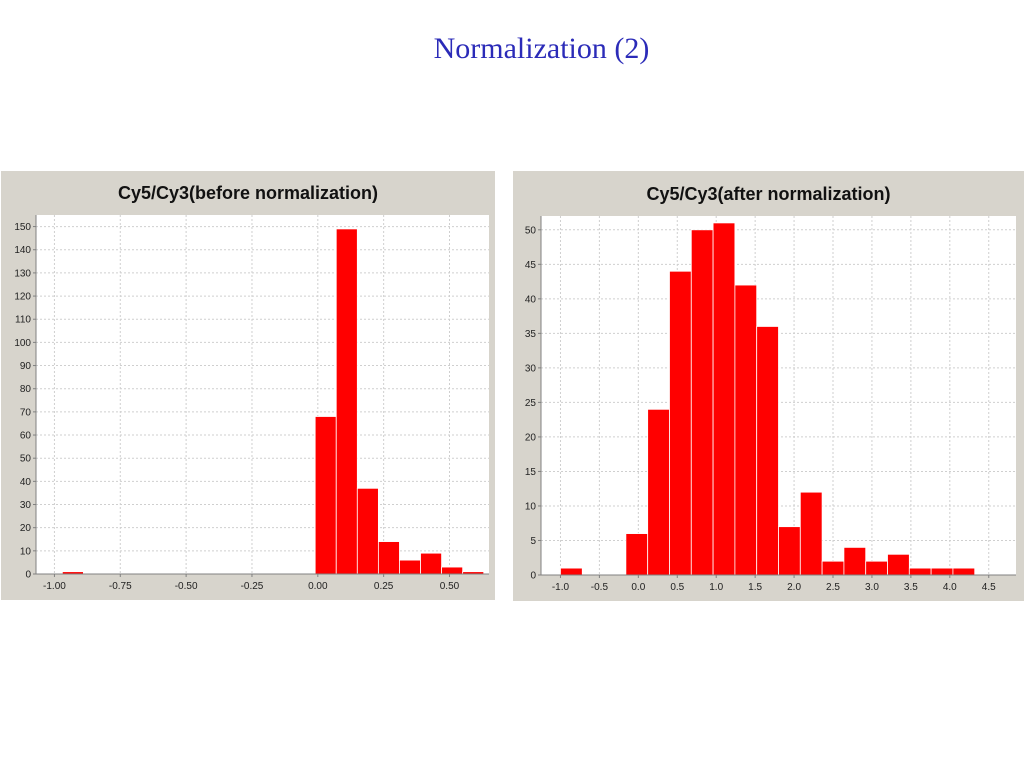 This screenshot has width=1024, height=768. Describe the element at coordinates (22, 273) in the screenshot. I see `y-tick-label: 130` at that location.